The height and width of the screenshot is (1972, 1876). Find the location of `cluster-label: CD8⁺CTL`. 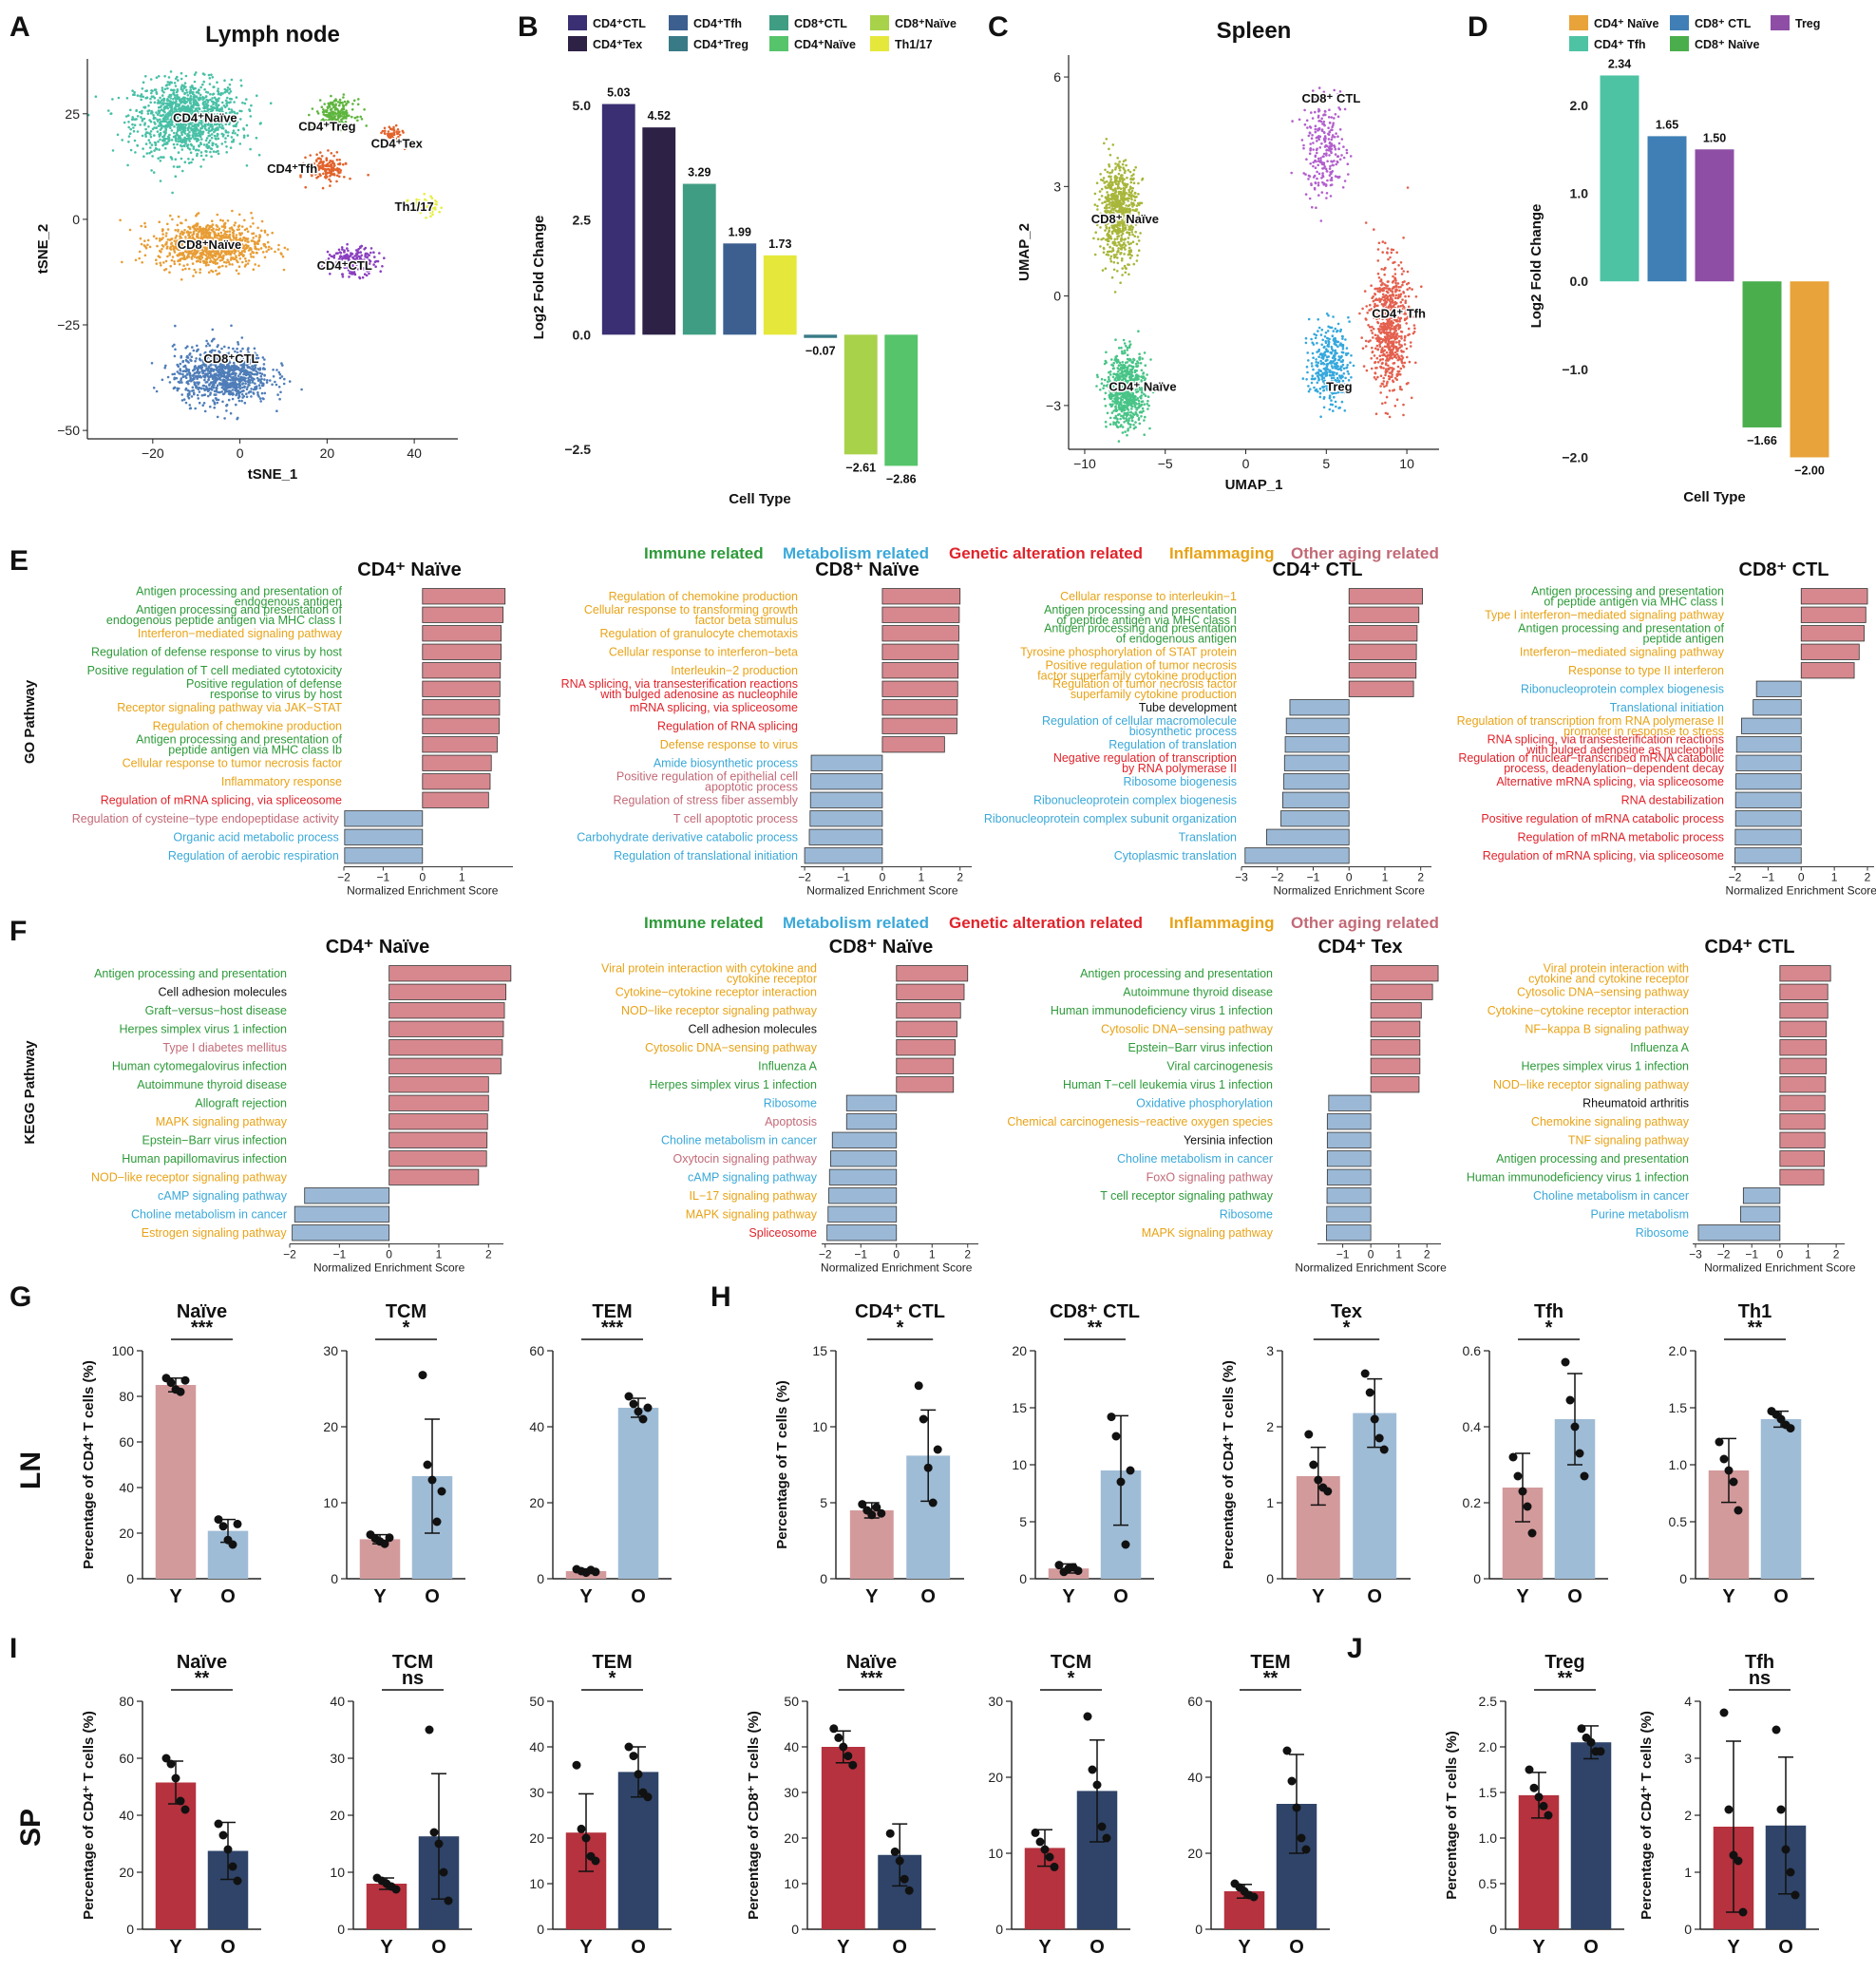

cluster-label: CD8⁺CTL is located at coordinates (231, 358).